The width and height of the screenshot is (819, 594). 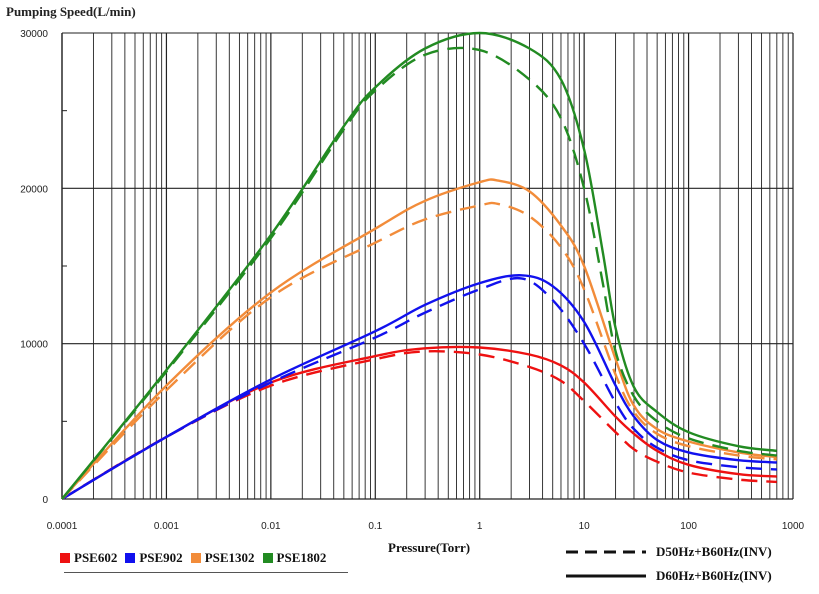 What do you see at coordinates (793, 526) in the screenshot?
I see `x-tick-label: 1000` at bounding box center [793, 526].